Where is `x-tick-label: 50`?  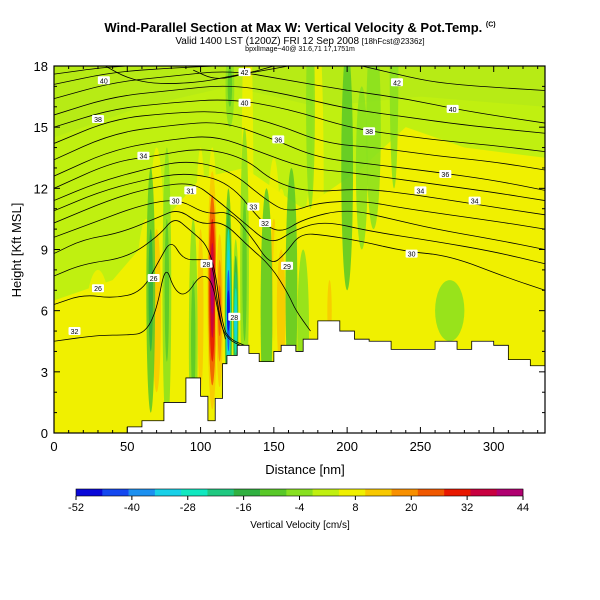
x-tick-label: 50 is located at coordinates (127, 446).